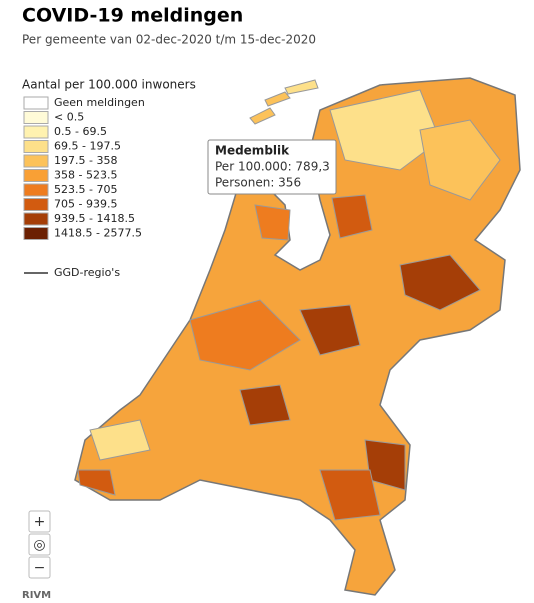 The height and width of the screenshot is (603, 534). What do you see at coordinates (36, 595) in the screenshot?
I see `footer: RIVM` at bounding box center [36, 595].